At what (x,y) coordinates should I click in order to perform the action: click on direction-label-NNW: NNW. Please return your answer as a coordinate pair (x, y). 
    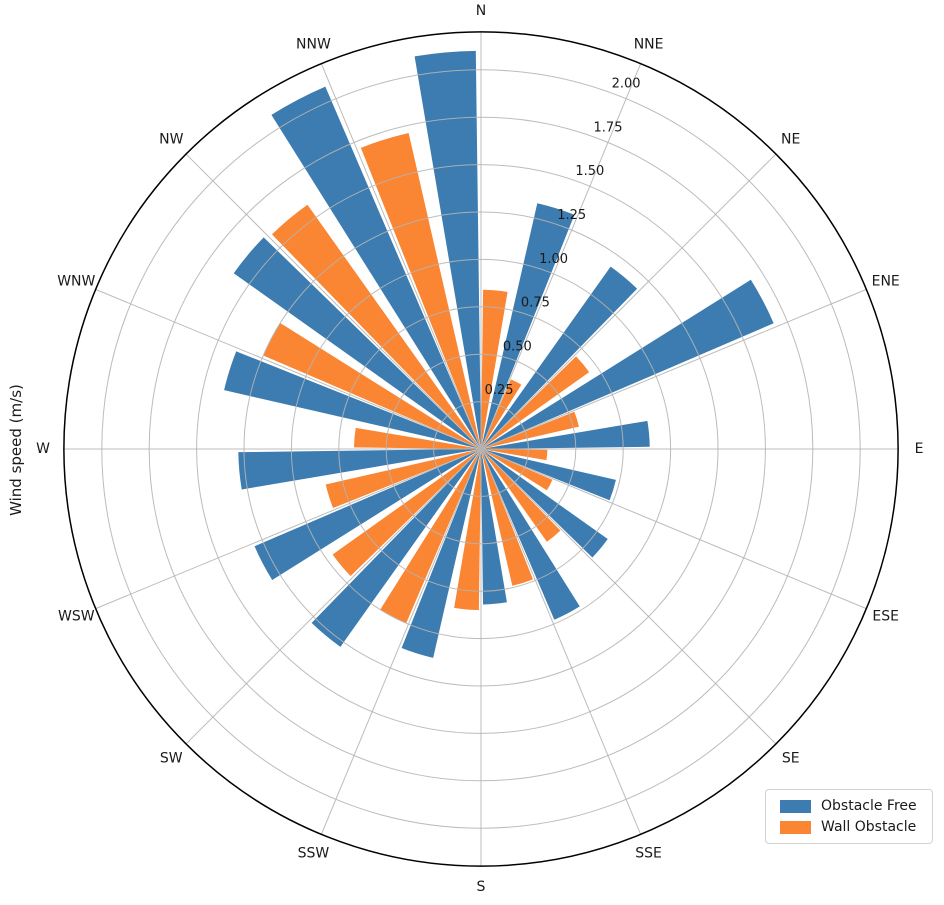
    Looking at the image, I should click on (313, 44).